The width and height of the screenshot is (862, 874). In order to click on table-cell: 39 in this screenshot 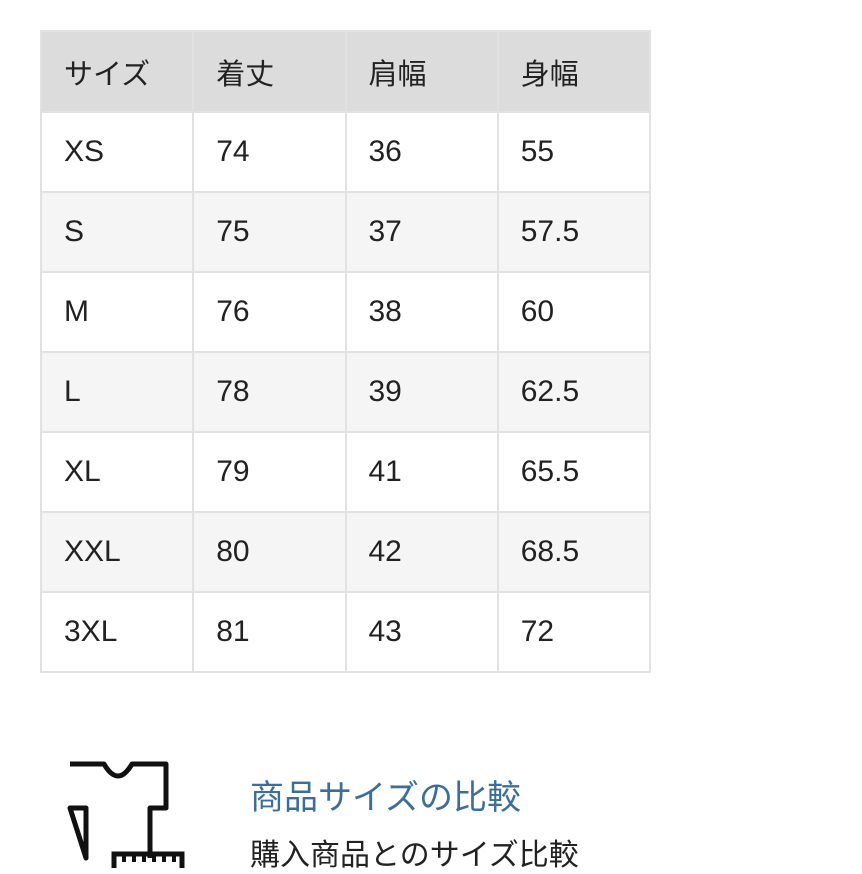, I will do `click(421, 392)`.